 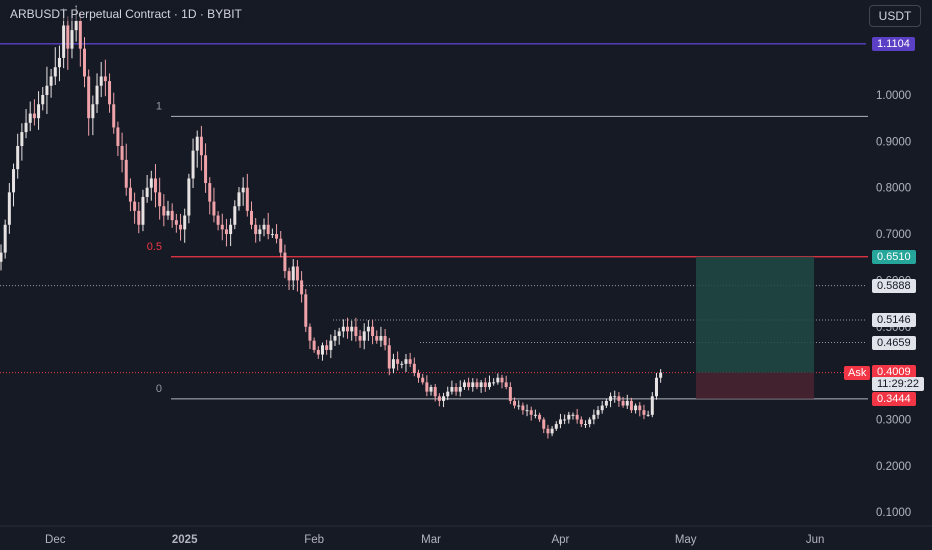 What do you see at coordinates (154, 247) in the screenshot?
I see `fib-level-label-1: 0.5` at bounding box center [154, 247].